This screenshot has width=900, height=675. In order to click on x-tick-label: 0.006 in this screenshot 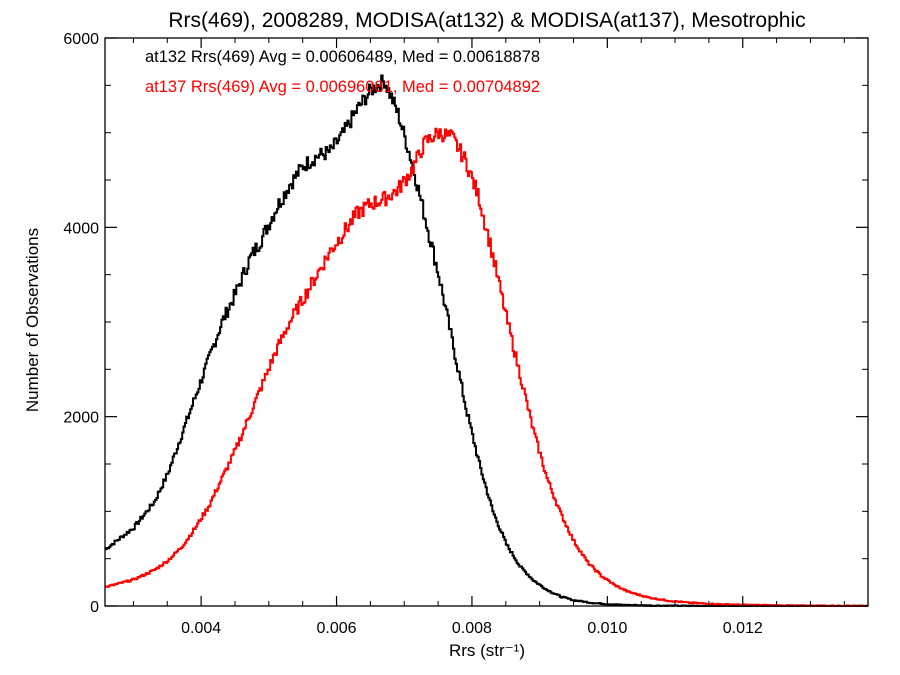, I will do `click(337, 628)`.